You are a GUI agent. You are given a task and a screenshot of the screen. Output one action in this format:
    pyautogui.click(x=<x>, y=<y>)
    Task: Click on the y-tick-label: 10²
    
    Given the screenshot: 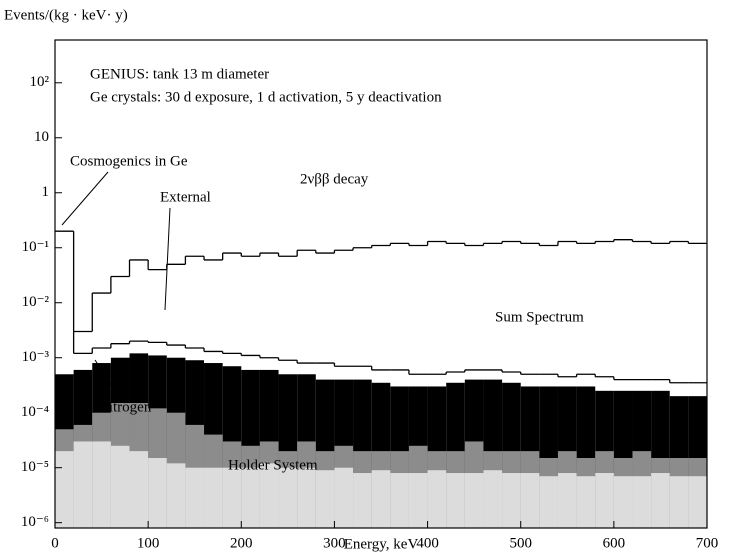 What is the action you would take?
    pyautogui.click(x=40, y=82)
    